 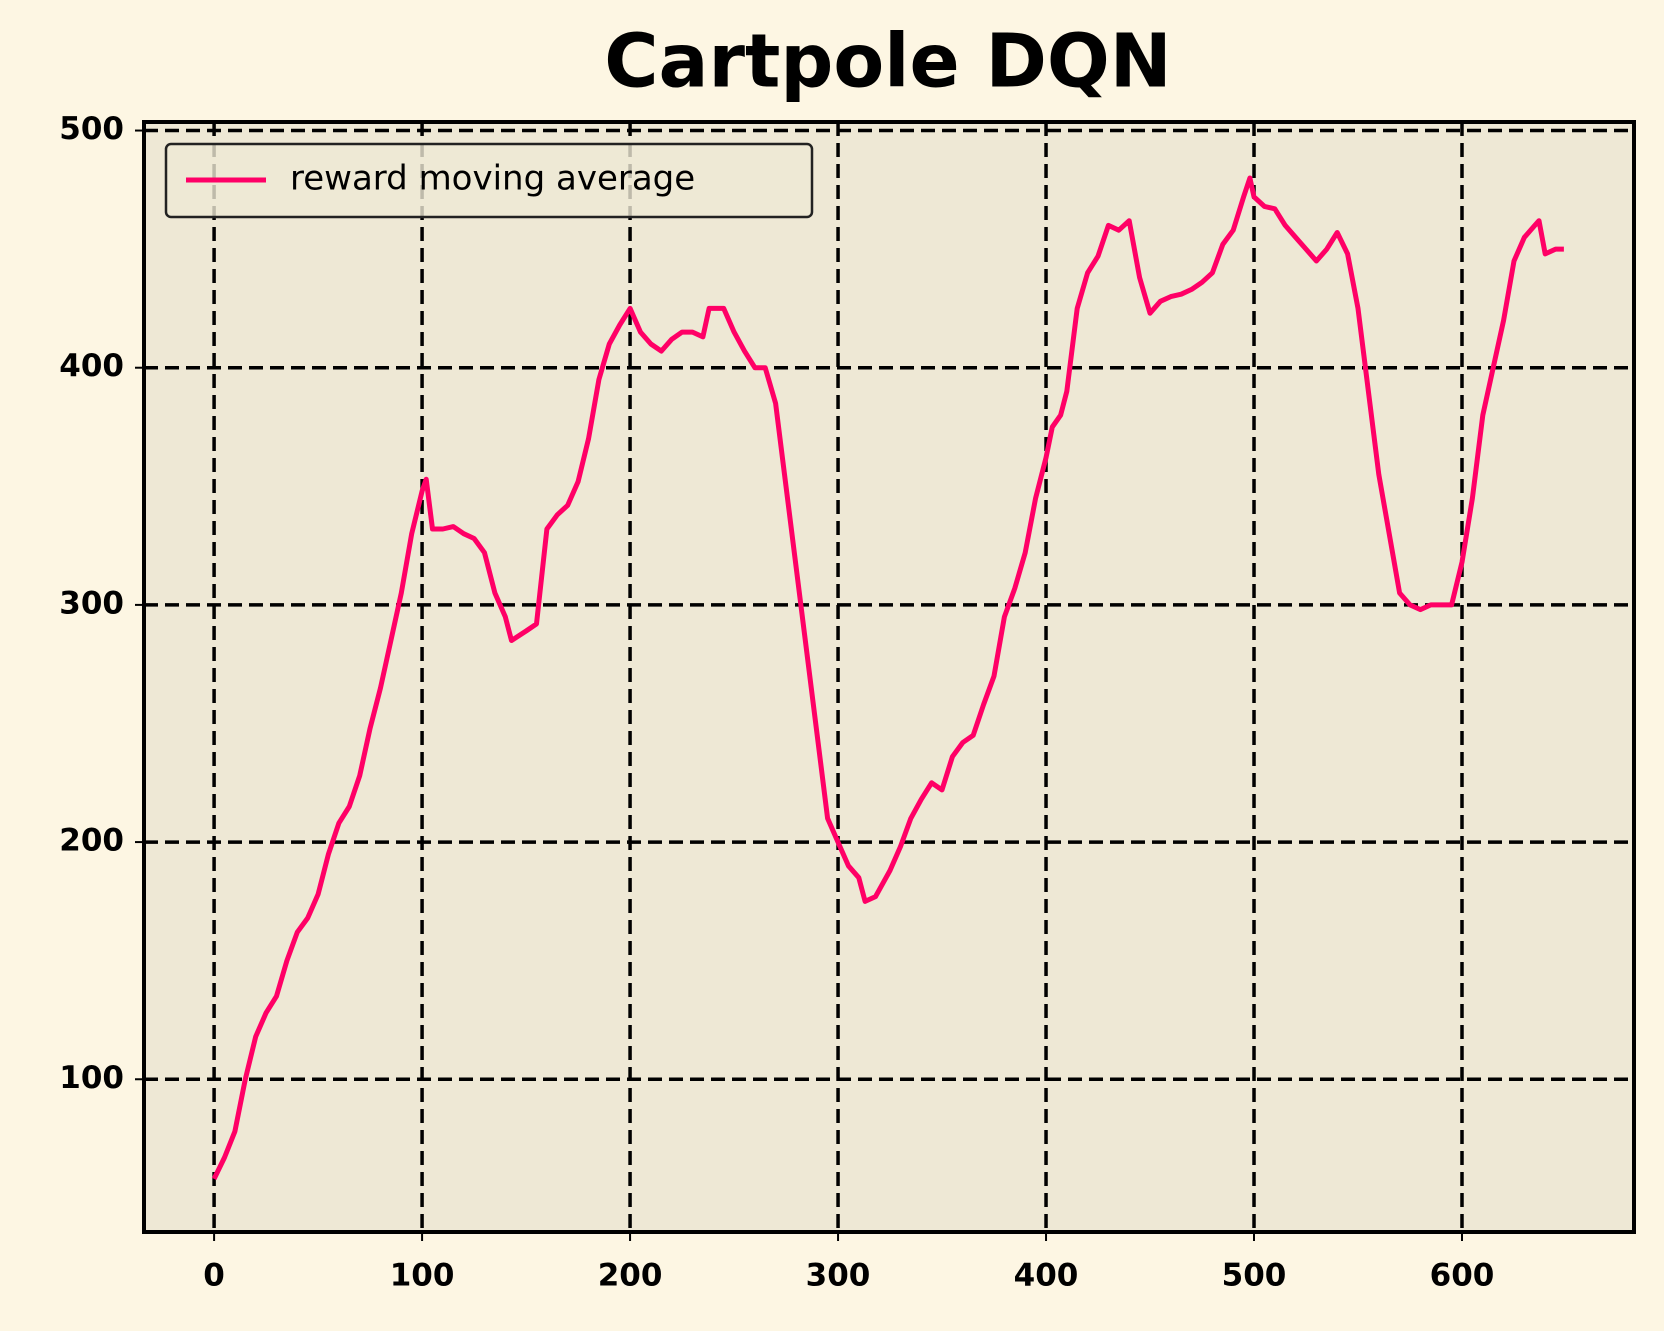 What do you see at coordinates (422, 1276) in the screenshot?
I see `x-tick-label: 100` at bounding box center [422, 1276].